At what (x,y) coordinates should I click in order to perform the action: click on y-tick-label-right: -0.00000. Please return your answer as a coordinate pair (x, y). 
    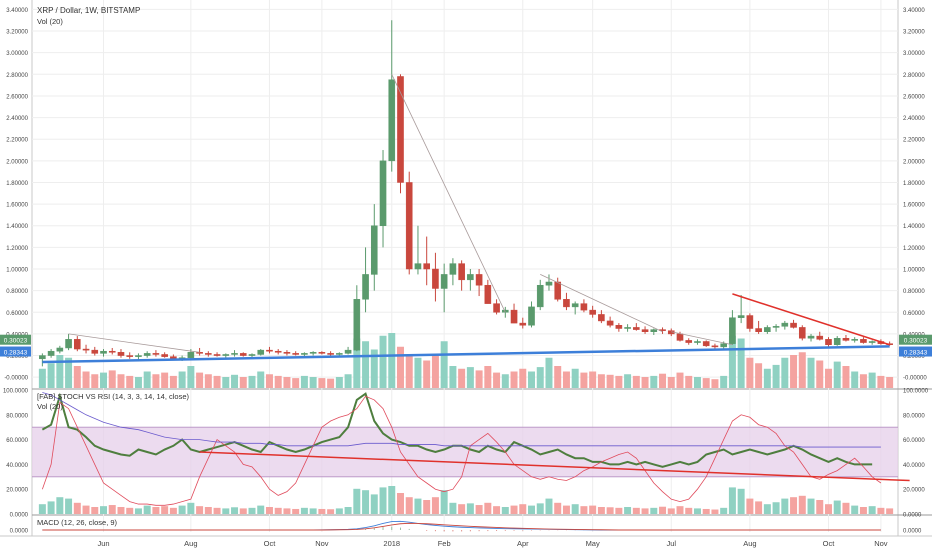
    Looking at the image, I should click on (915, 379).